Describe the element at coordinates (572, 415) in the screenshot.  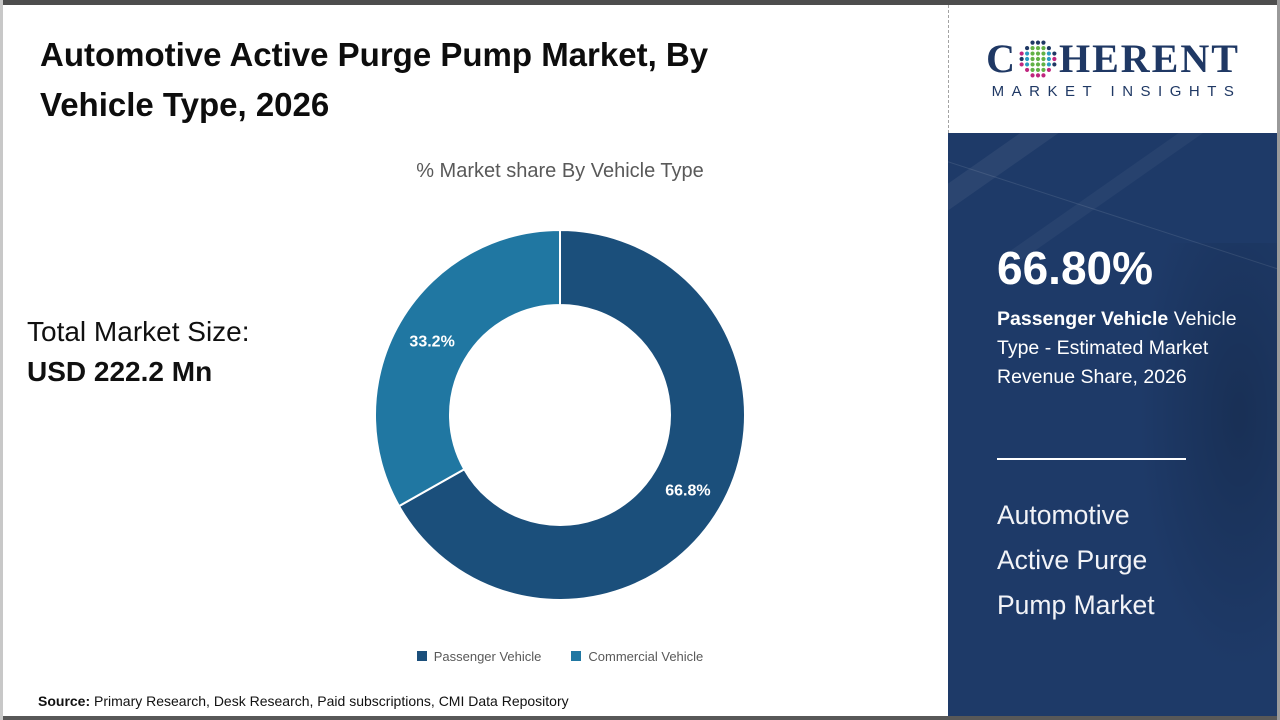
I see `donut-slice-passenger` at that location.